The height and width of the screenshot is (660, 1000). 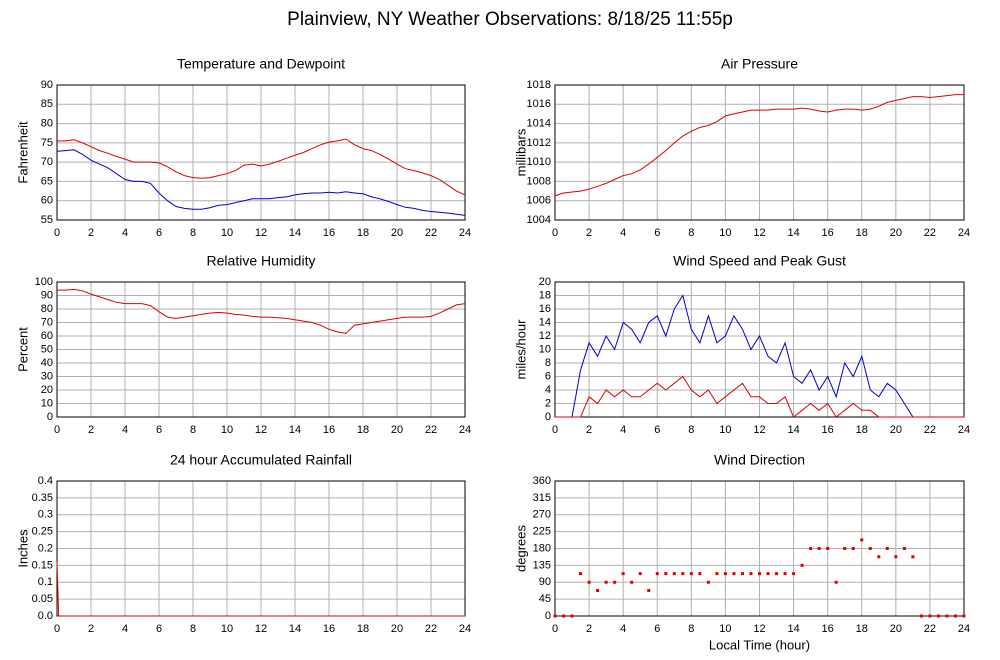 What do you see at coordinates (539, 162) in the screenshot?
I see `y-tick-label: 1010` at bounding box center [539, 162].